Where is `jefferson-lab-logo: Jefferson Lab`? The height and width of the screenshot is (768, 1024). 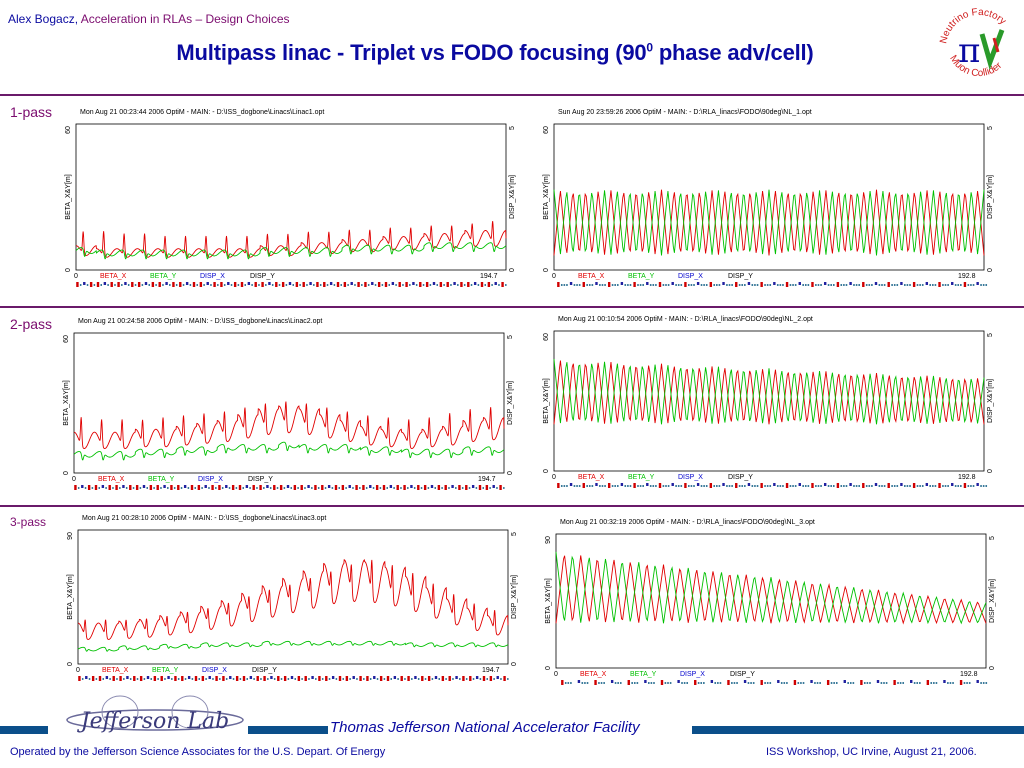
jefferson-lab-logo: Jefferson Lab is located at coordinates (155, 714).